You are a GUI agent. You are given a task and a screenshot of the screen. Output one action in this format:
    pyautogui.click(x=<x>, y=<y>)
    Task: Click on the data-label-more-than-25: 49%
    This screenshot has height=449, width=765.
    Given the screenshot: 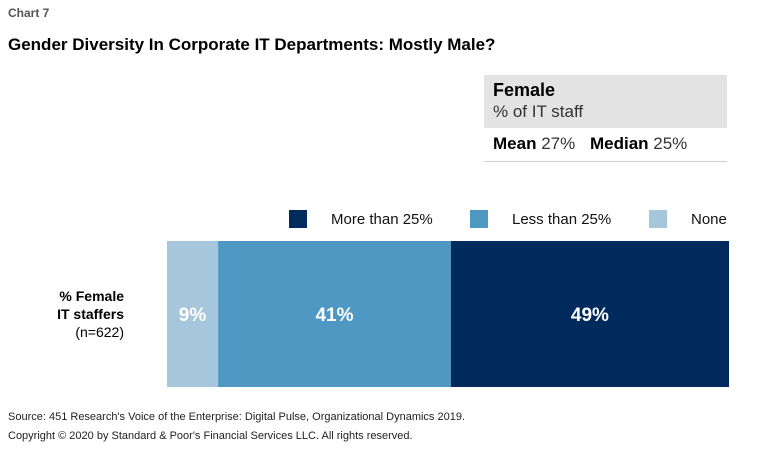 What is the action you would take?
    pyautogui.click(x=590, y=315)
    